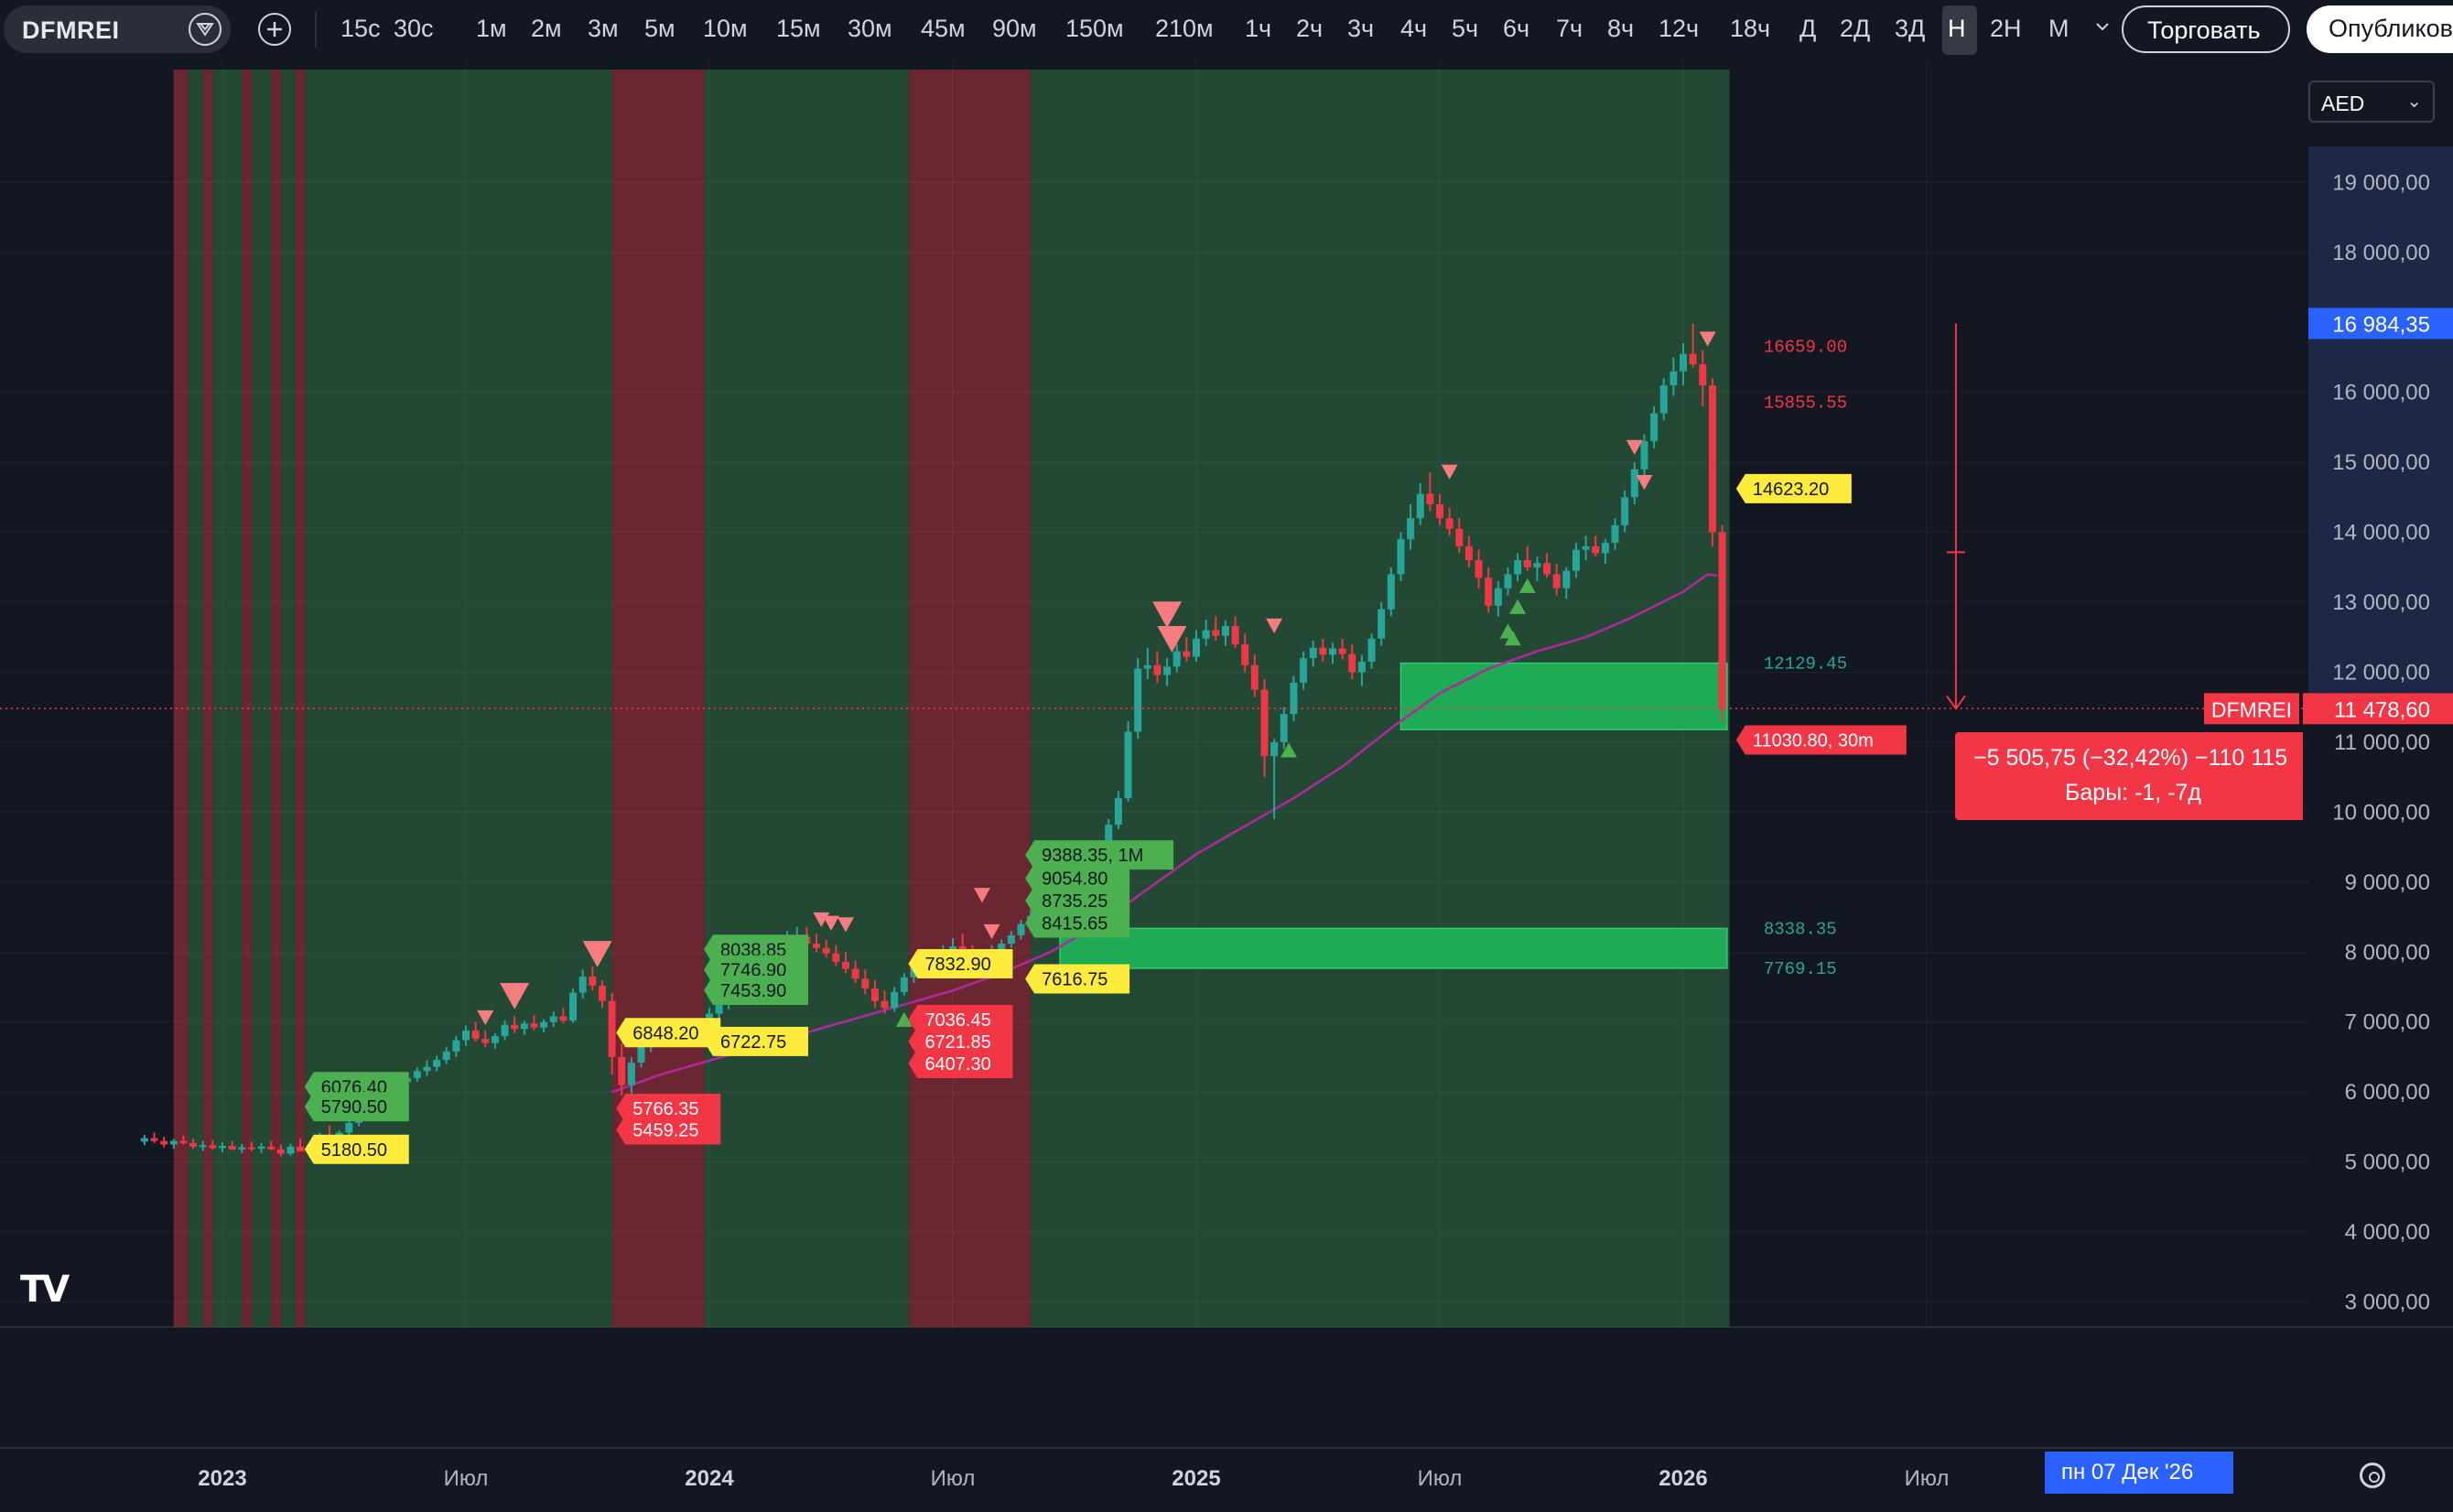  Describe the element at coordinates (414, 28) in the screenshot. I see `timeframe-2: 30с` at that location.